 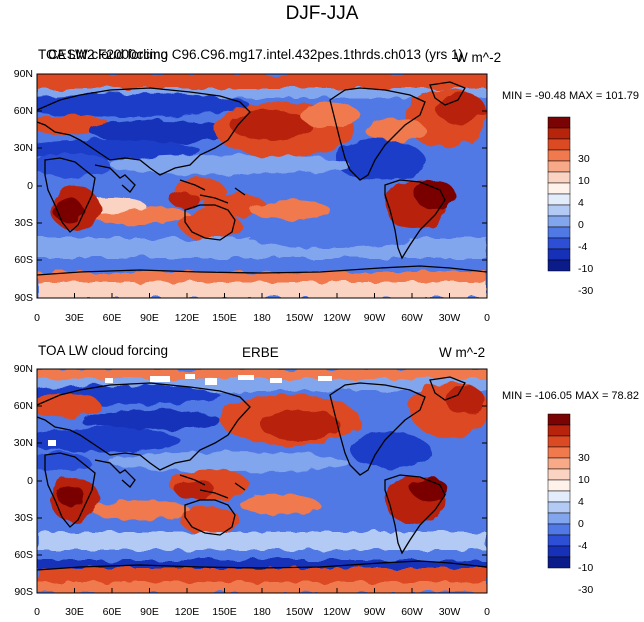 I want to click on panel2-colorbar-label: -4, so click(x=583, y=546).